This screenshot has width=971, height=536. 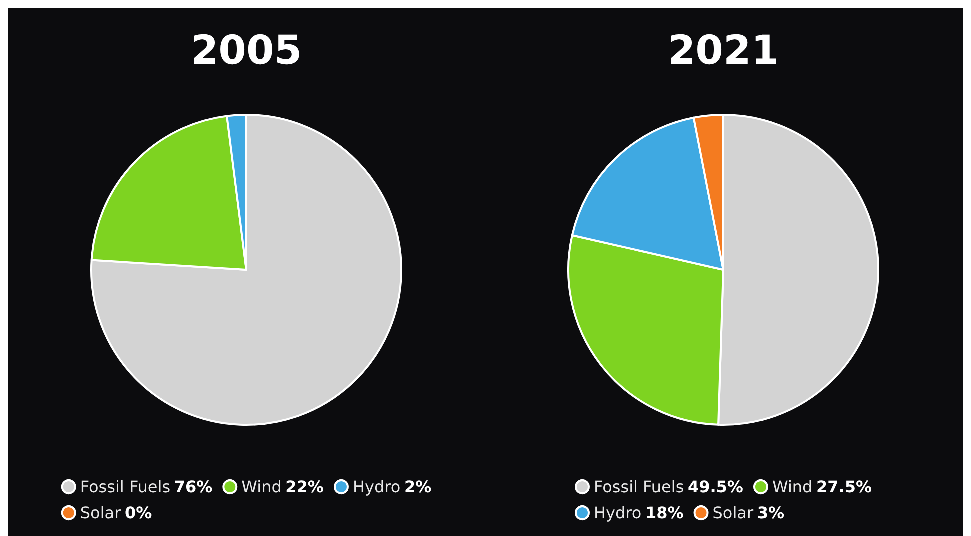 I want to click on data-label: 22%, so click(x=305, y=487).